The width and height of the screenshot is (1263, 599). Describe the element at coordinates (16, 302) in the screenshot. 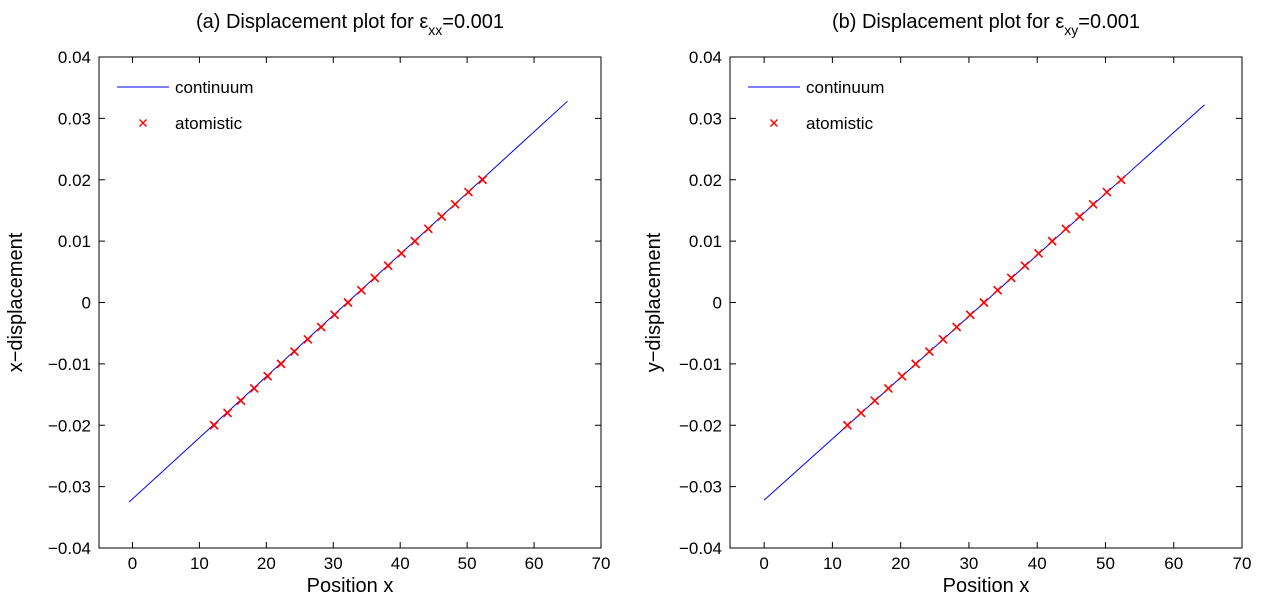

I see `y-axis-label: x−displacement` at that location.